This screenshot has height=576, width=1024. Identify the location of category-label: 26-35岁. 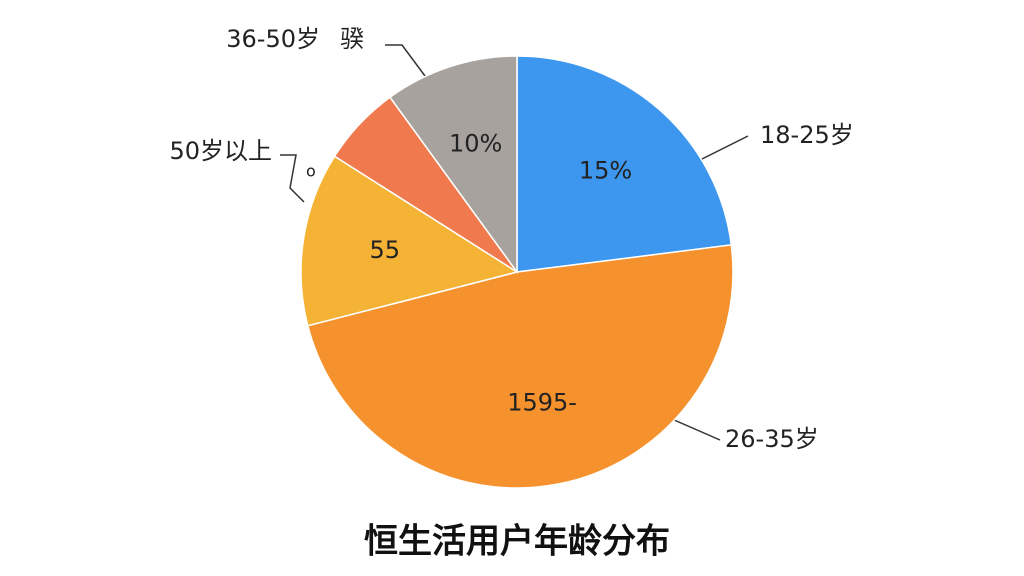
(772, 439).